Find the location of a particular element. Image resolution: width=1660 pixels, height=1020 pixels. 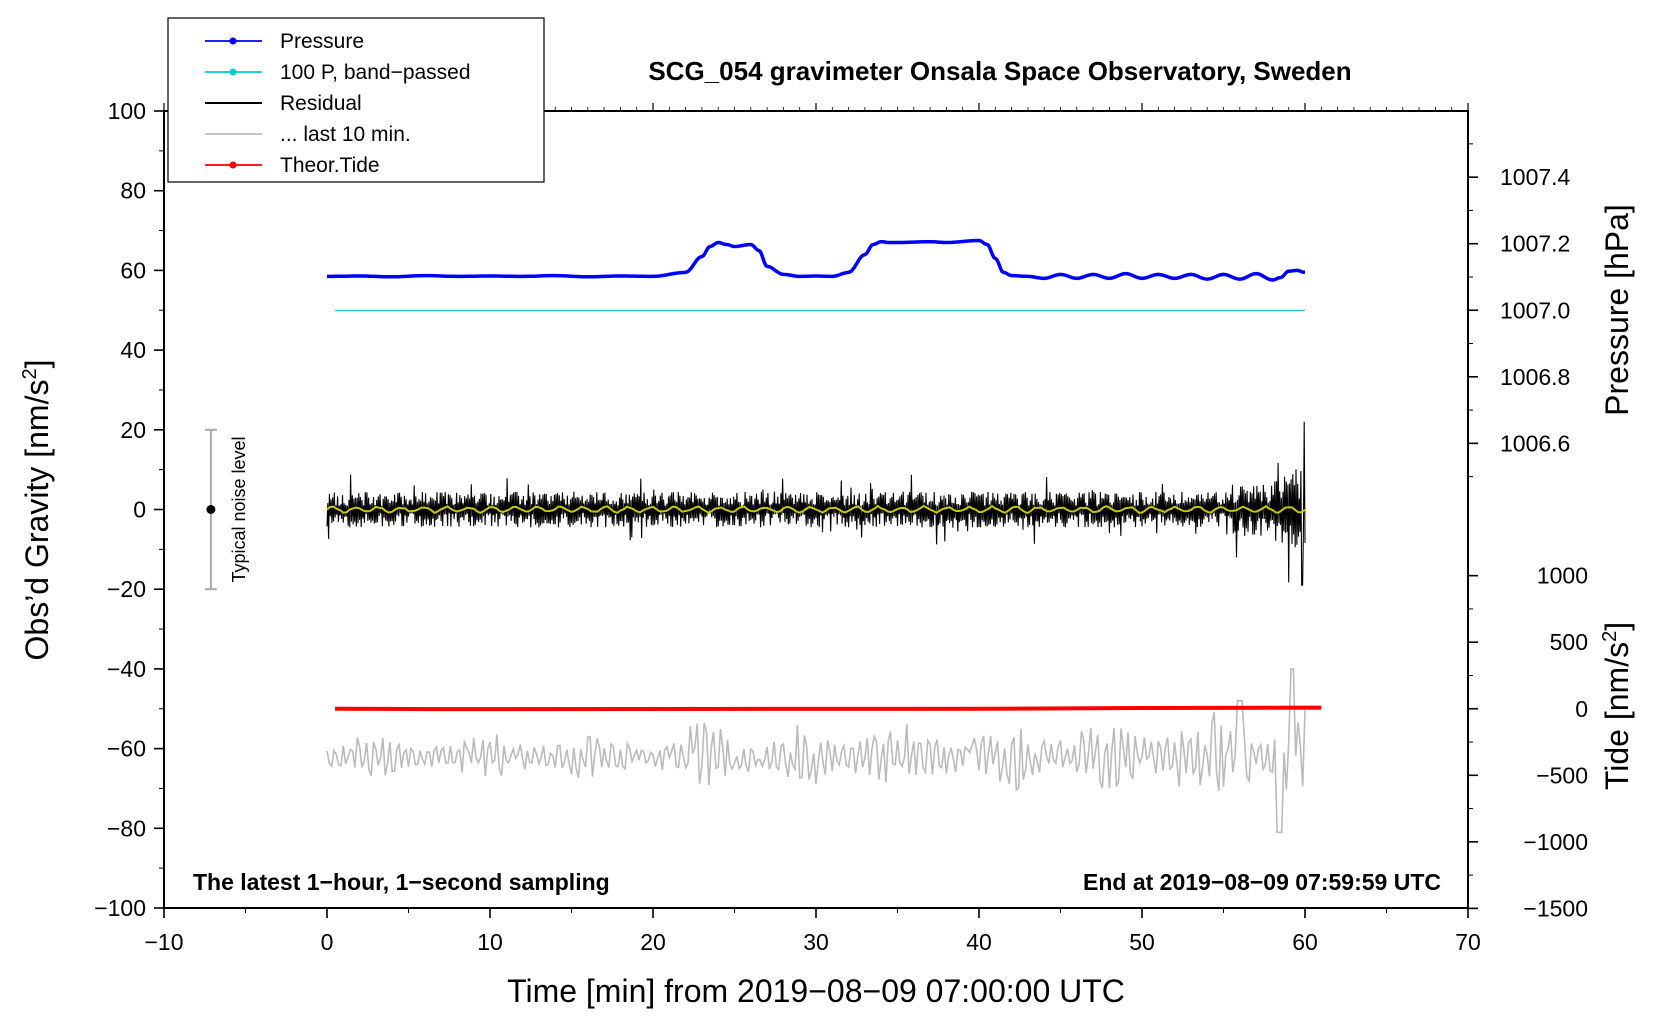

pressure-tick-label: 1006.6 is located at coordinates (1535, 443).